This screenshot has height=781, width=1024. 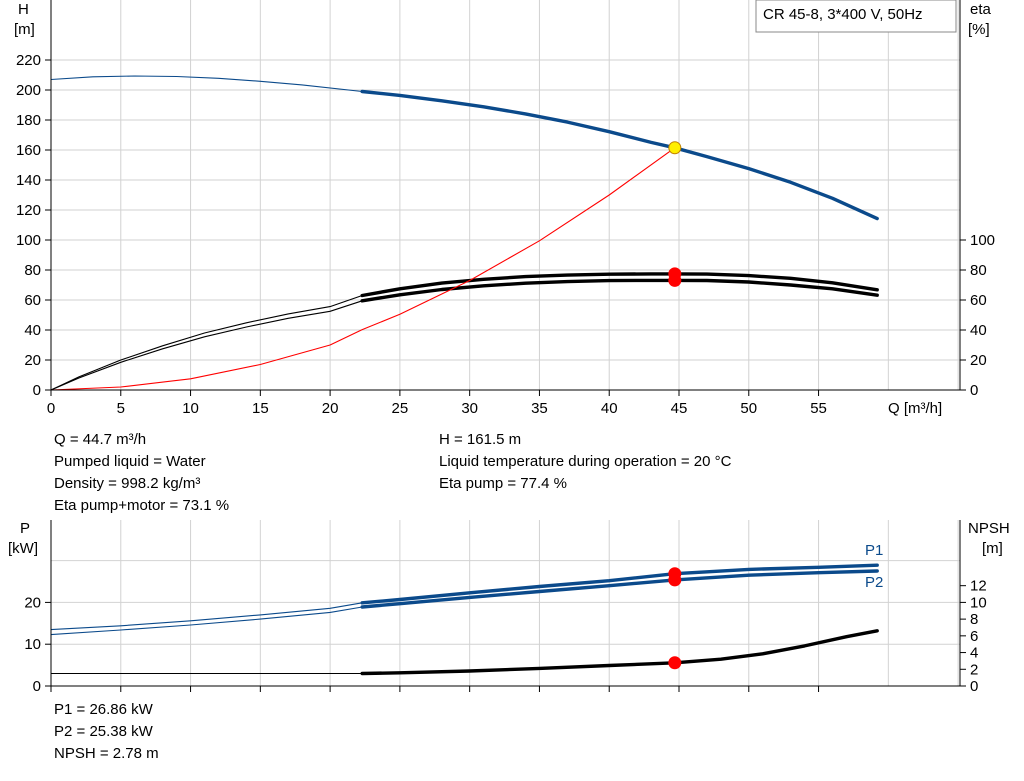 What do you see at coordinates (915, 408) in the screenshot?
I see `q-axis-label: Q [m³/h]` at bounding box center [915, 408].